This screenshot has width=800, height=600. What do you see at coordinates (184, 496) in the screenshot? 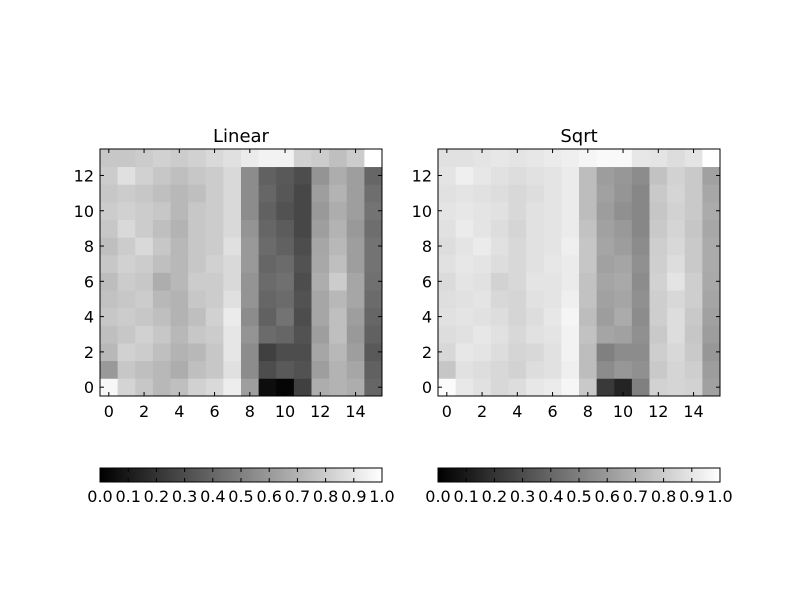
I see `colorbar-tick-label: 0.3` at bounding box center [184, 496].